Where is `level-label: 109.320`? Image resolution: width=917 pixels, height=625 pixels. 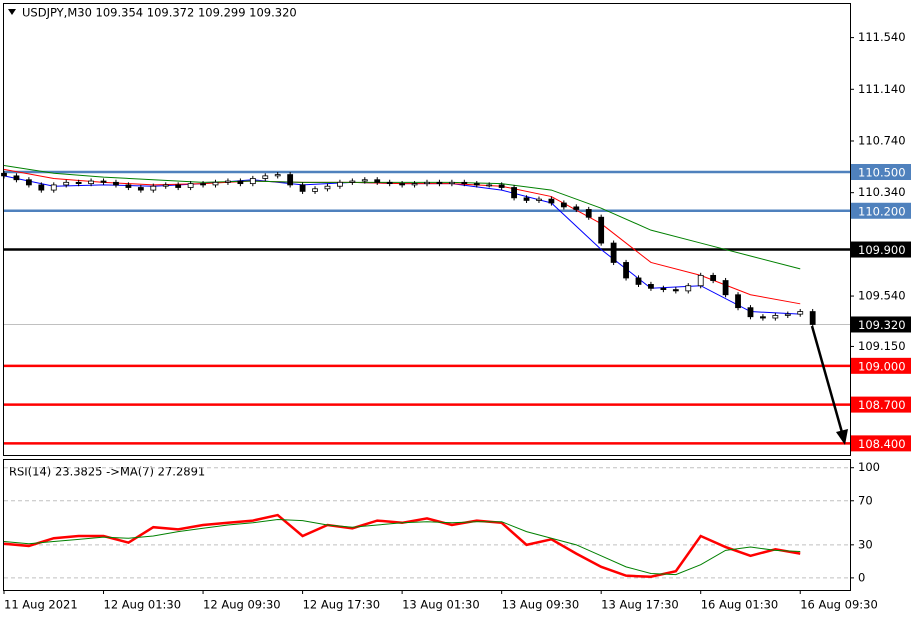
level-label: 109.320 is located at coordinates (882, 325).